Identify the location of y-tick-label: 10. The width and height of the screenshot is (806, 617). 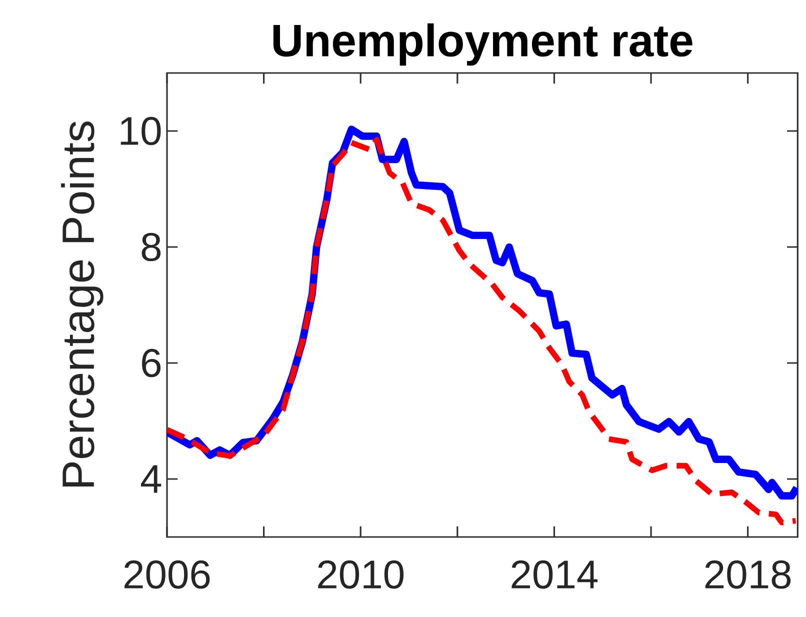
(140, 131).